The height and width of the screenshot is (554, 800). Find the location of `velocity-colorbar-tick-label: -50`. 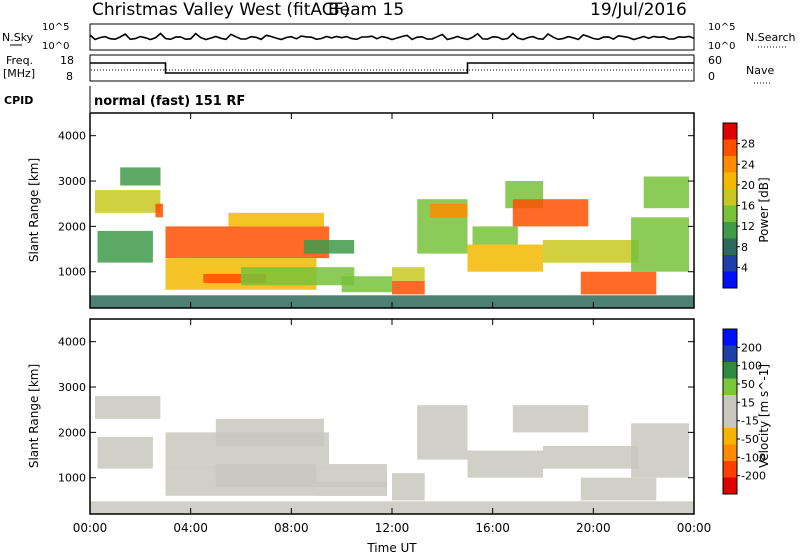

velocity-colorbar-tick-label: -50 is located at coordinates (750, 439).